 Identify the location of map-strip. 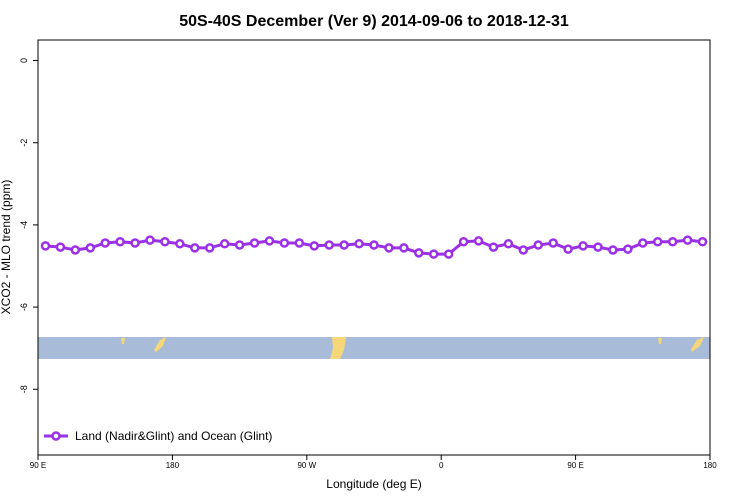
(374, 348).